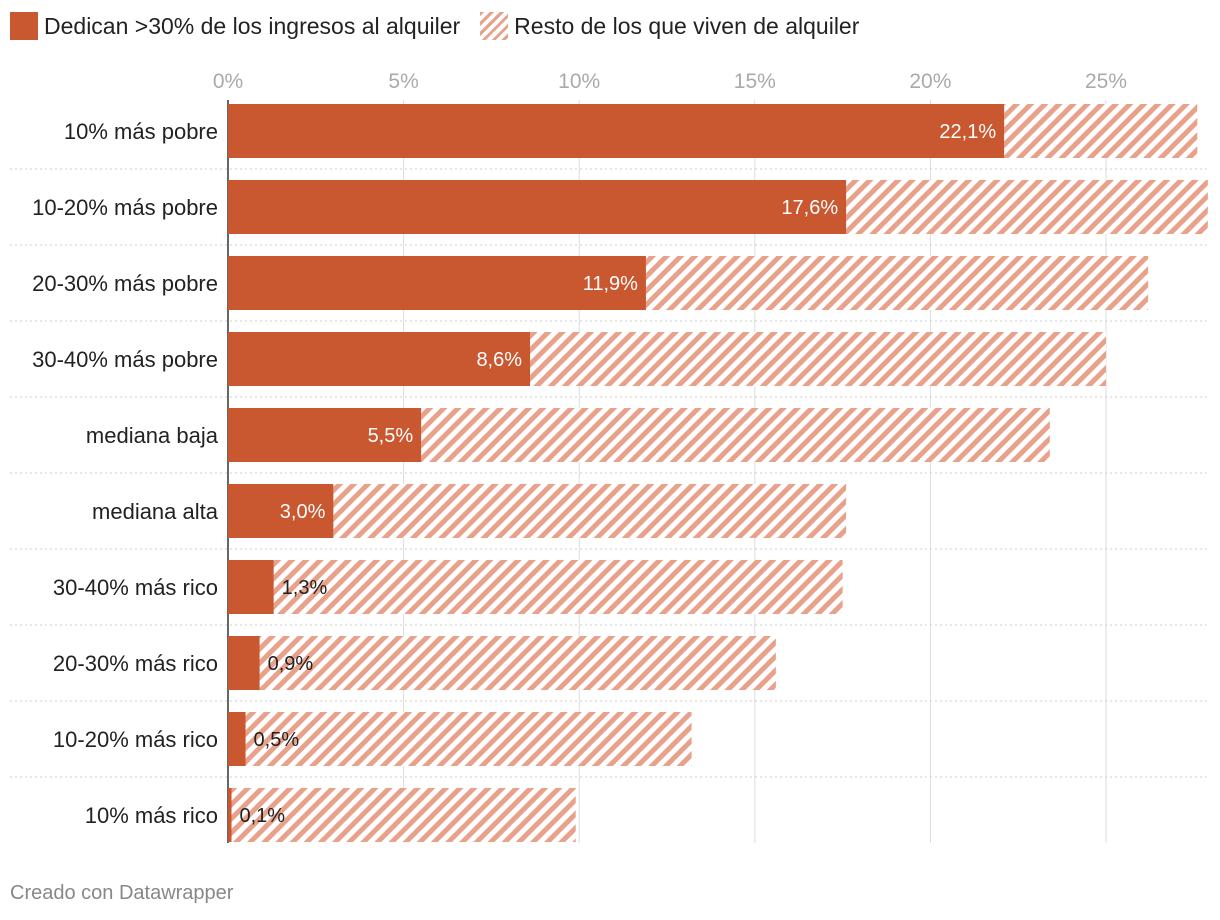  I want to click on value-label: 22,1%, so click(967, 132).